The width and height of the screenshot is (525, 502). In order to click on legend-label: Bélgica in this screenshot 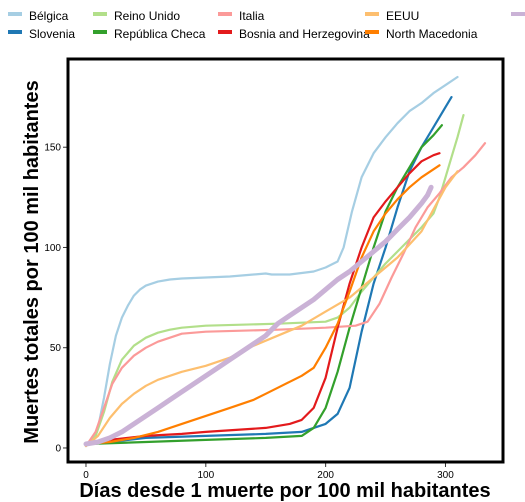, I will do `click(49, 16)`.